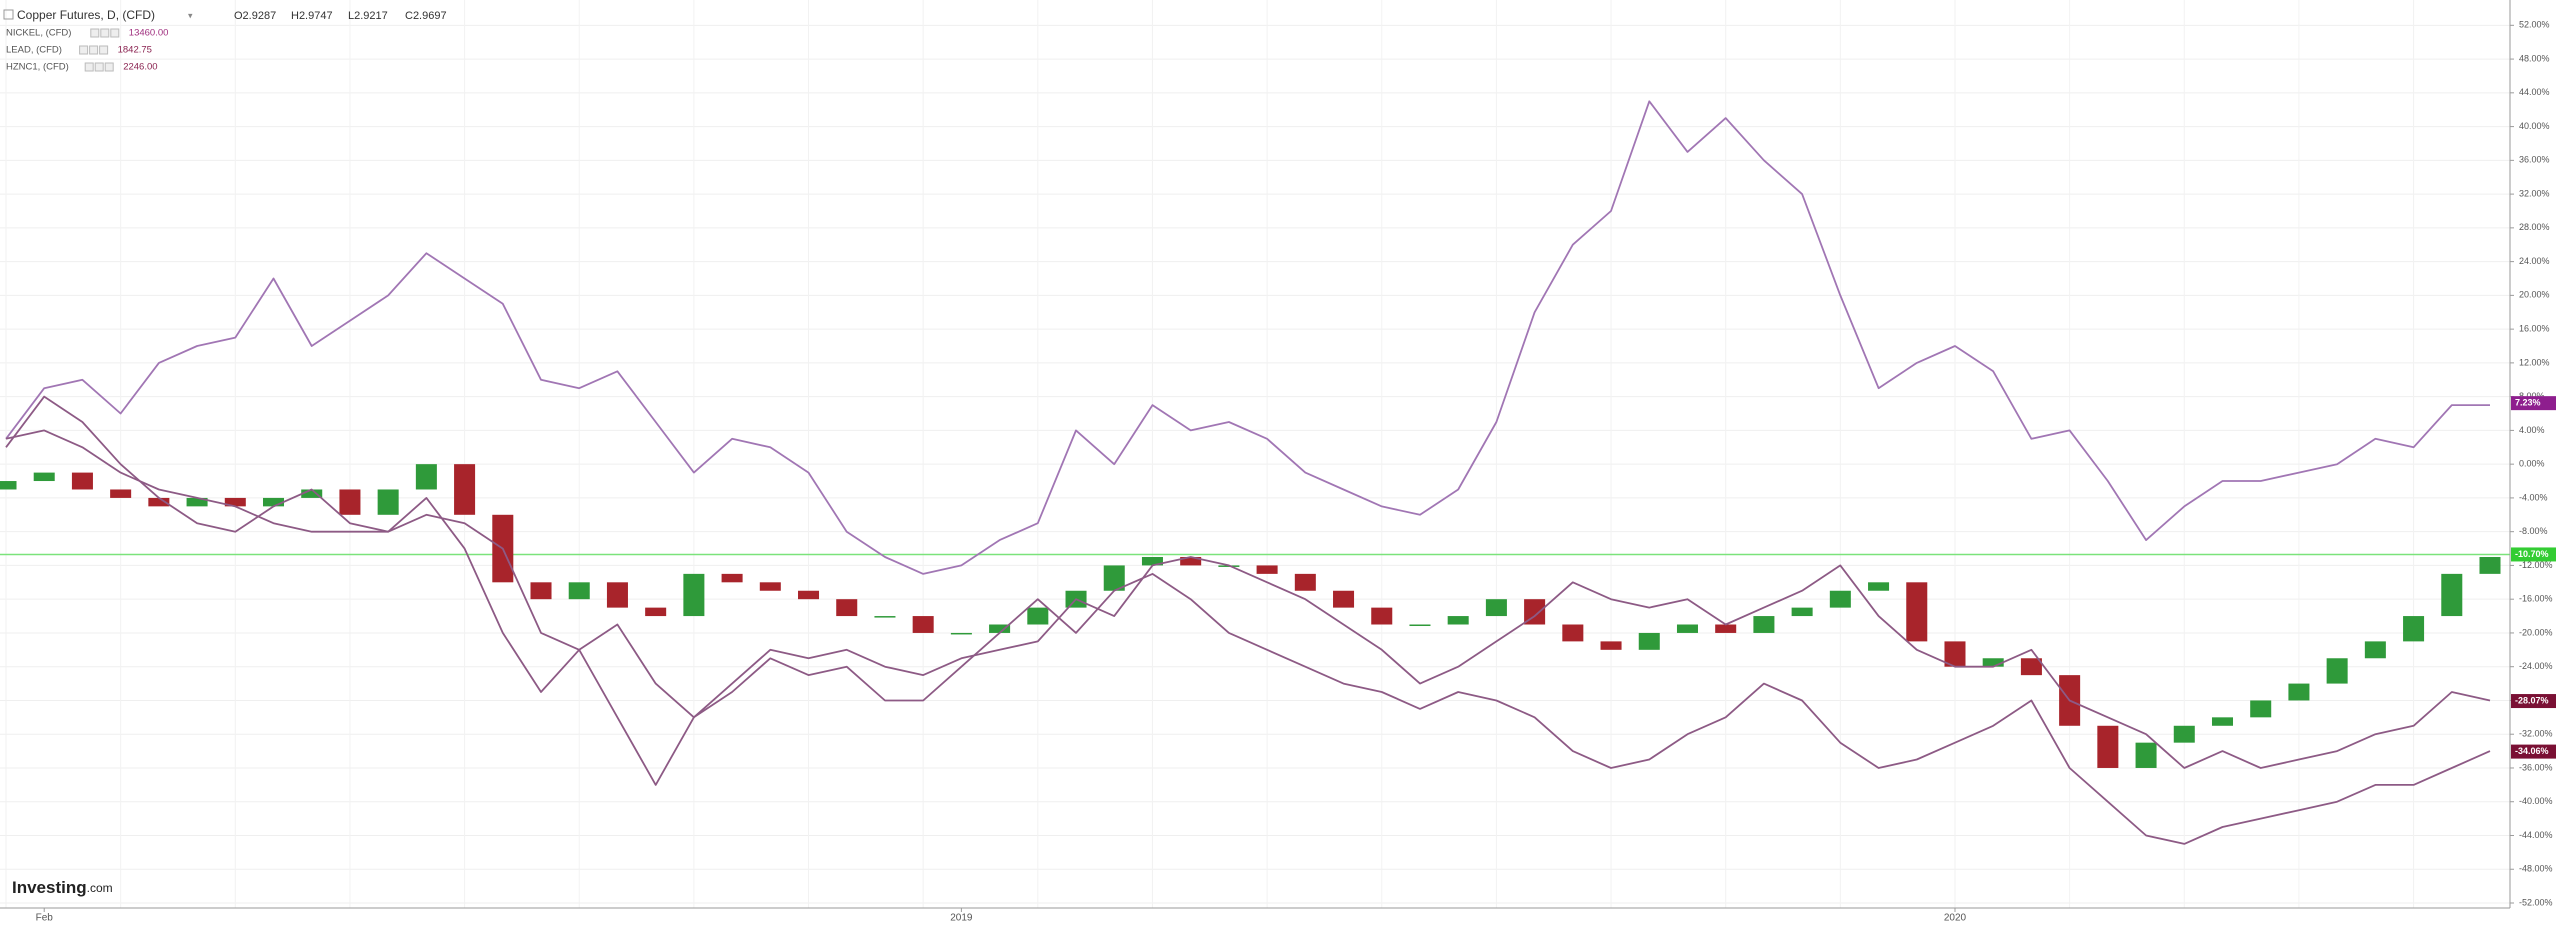 The width and height of the screenshot is (2560, 928). I want to click on collapse-icon, so click(8, 14).